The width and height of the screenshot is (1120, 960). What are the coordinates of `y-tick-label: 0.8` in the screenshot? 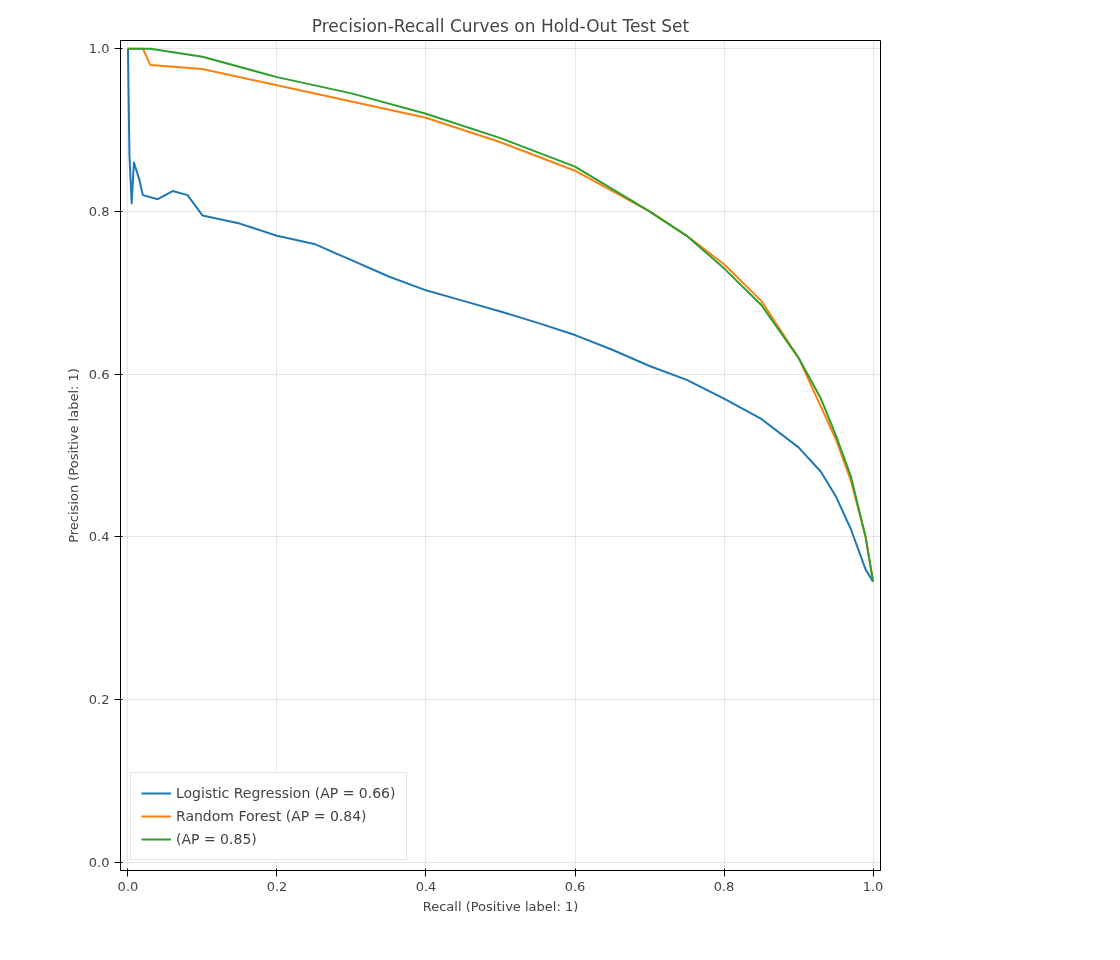 It's located at (99, 211).